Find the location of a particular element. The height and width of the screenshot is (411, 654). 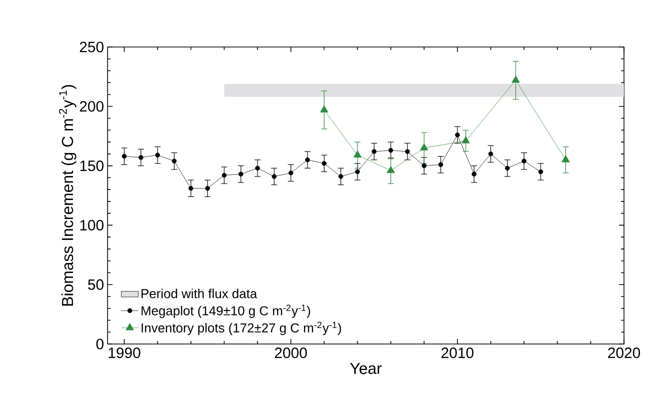

legend-label: Period with flux data is located at coordinates (200, 293).